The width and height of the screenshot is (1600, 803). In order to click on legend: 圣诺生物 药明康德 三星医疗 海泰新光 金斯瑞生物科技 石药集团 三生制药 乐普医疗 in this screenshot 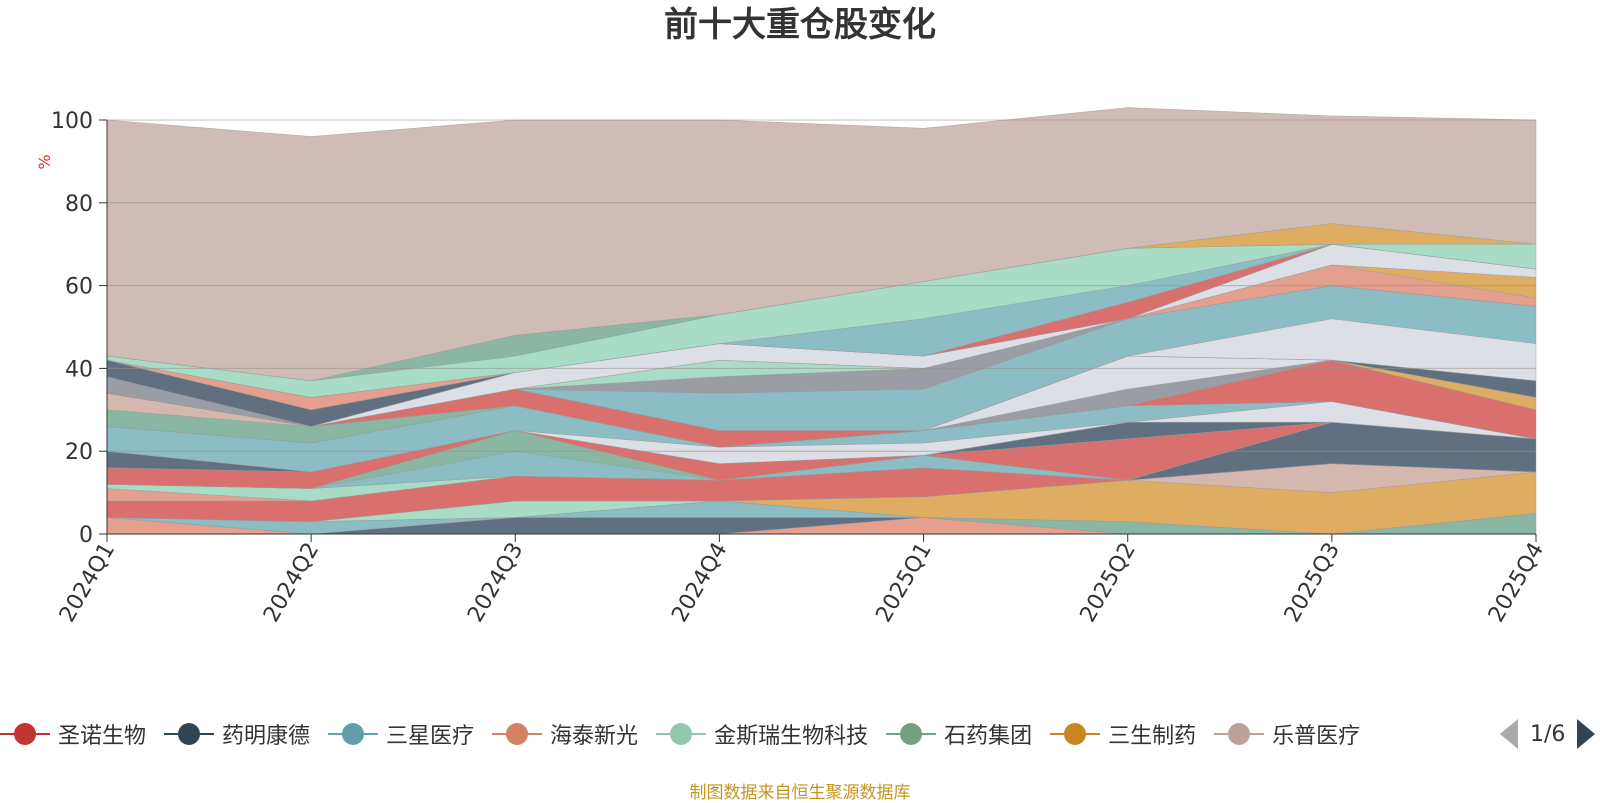, I will do `click(689, 734)`.